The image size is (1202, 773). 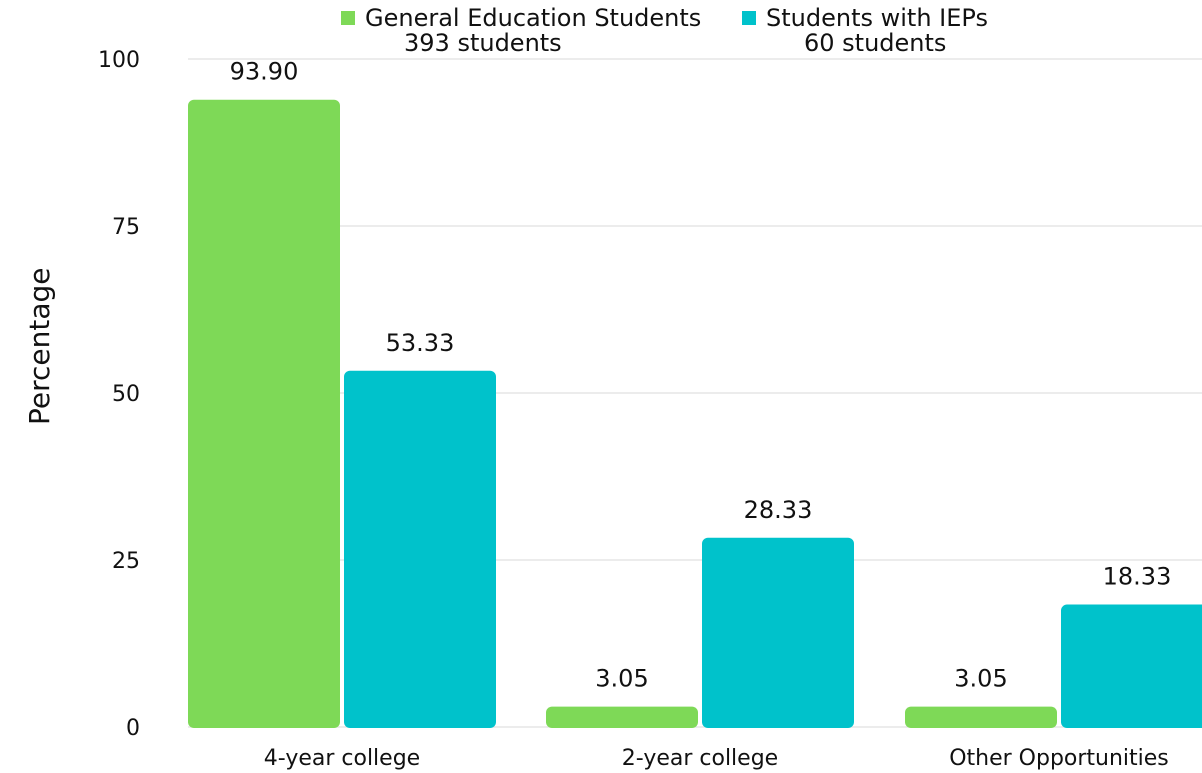 What do you see at coordinates (264, 72) in the screenshot?
I see `data-label-general-education-0: 93.90` at bounding box center [264, 72].